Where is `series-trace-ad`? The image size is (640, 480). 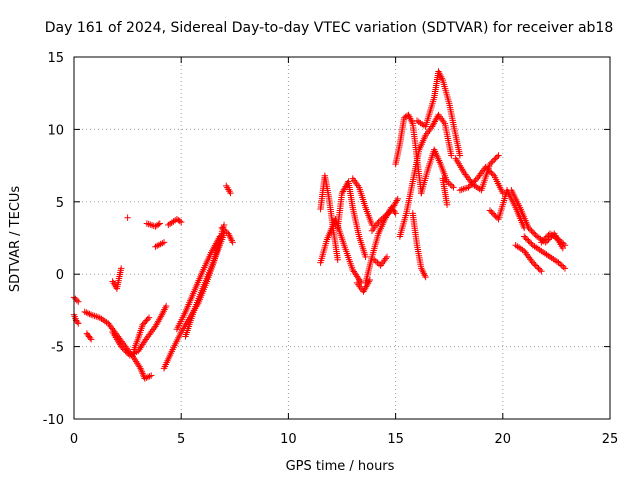 series-trace-ad is located at coordinates (445, 191).